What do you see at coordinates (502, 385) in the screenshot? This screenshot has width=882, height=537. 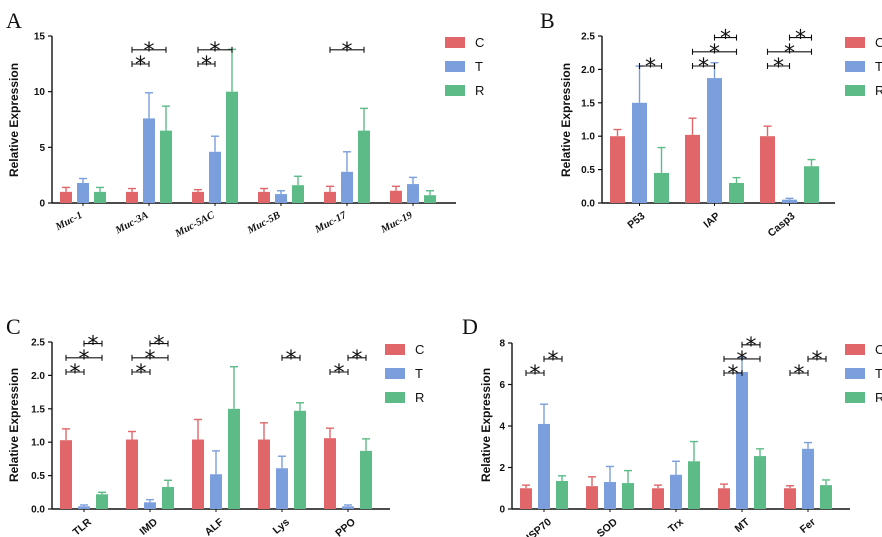 I see `y-tick-label: 6` at bounding box center [502, 385].